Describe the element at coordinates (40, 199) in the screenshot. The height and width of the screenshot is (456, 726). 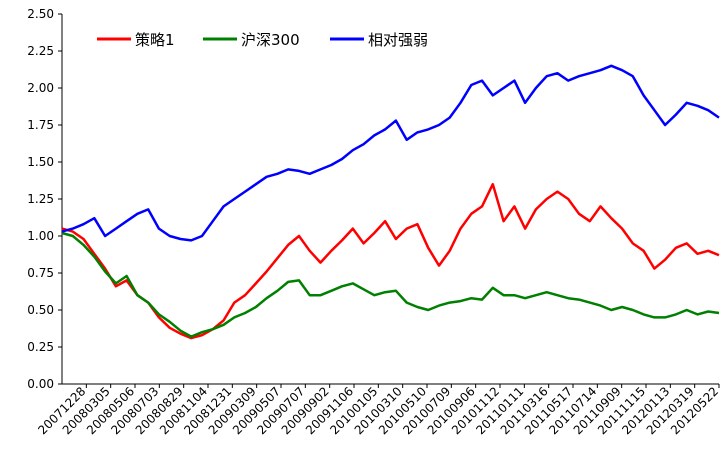
I see `y-tick-label: 1.25` at that location.